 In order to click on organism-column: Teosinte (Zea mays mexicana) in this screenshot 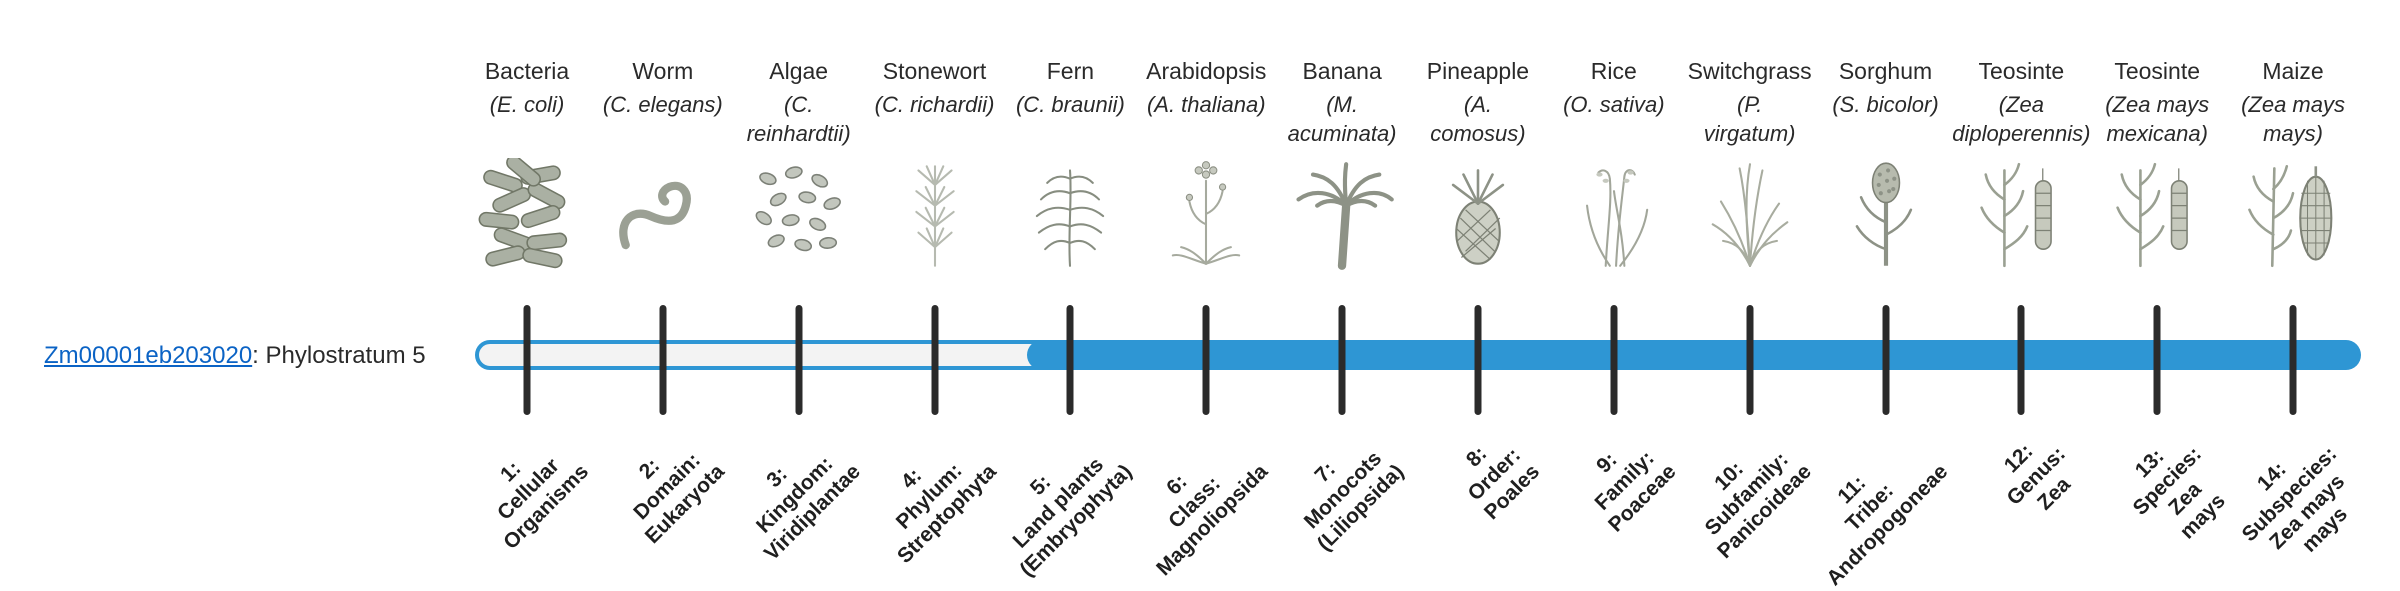, I will do `click(2157, 164)`.